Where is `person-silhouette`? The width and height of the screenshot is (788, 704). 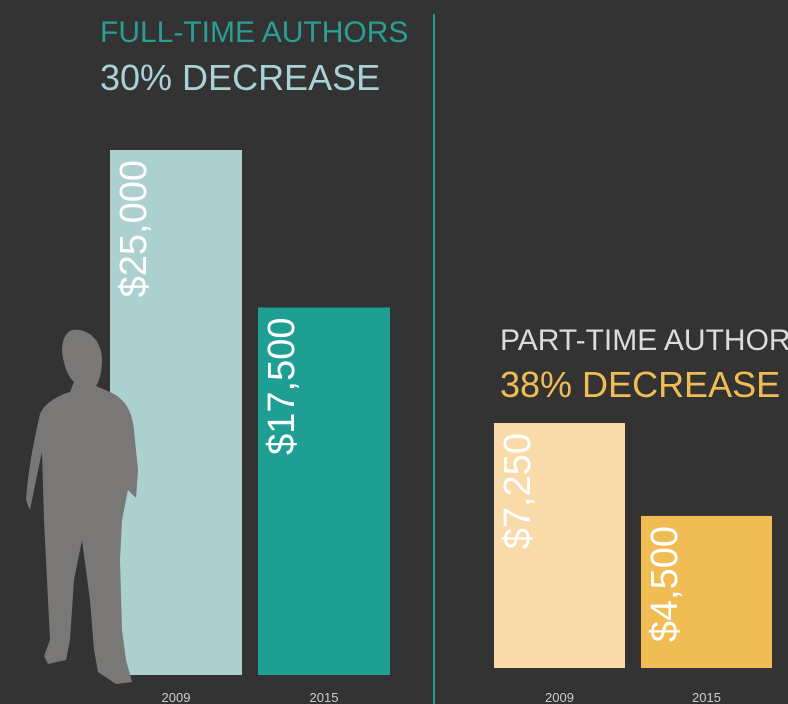
person-silhouette is located at coordinates (82, 506).